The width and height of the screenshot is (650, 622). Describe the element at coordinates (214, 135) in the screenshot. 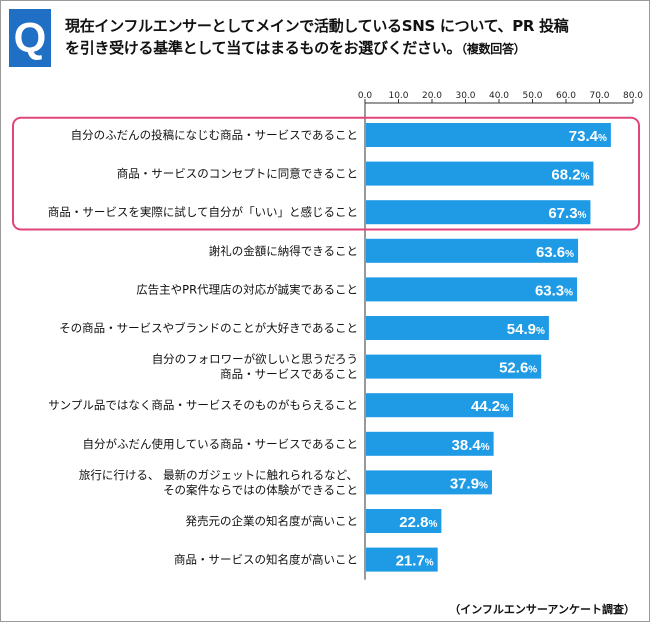

I see `category-label: 自分のふだんの投稿になじむ商品・サービスであること` at that location.